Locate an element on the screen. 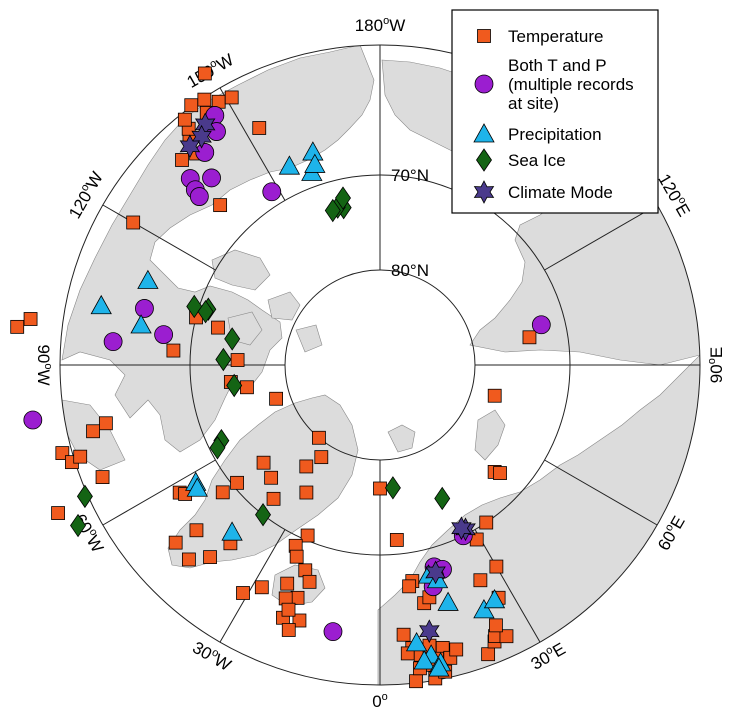 Image resolution: width=751 pixels, height=719 pixels. legend-label: Precipitation is located at coordinates (555, 134).